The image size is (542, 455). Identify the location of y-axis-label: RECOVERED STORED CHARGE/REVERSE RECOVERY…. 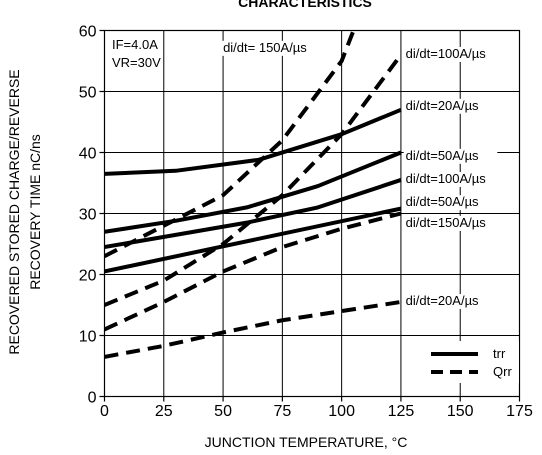
(24, 211).